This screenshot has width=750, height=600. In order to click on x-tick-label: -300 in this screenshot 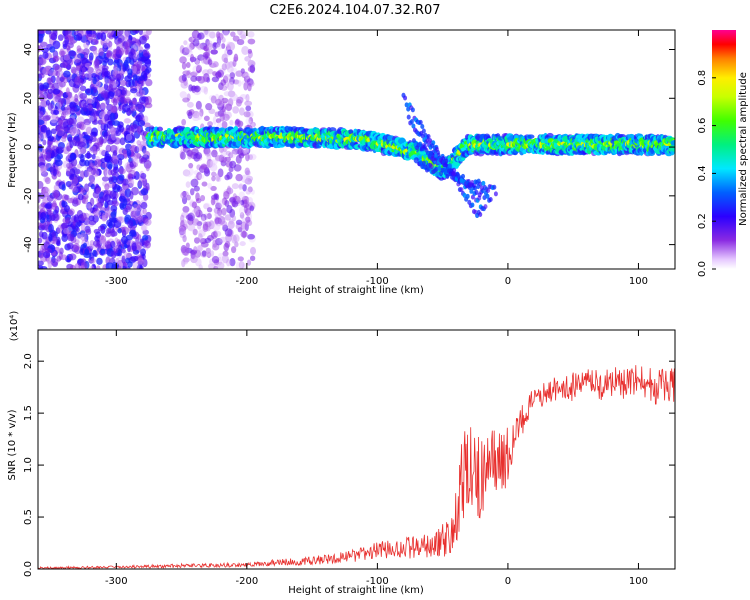, I will do `click(116, 281)`.